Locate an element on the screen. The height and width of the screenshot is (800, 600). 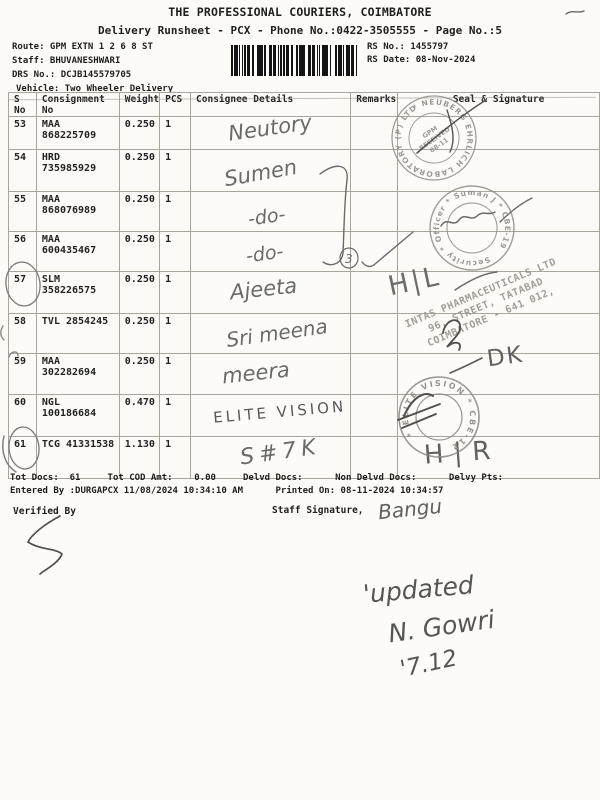
staff-line: Staff: BHUVANESHWARI is located at coordinates (66, 61).